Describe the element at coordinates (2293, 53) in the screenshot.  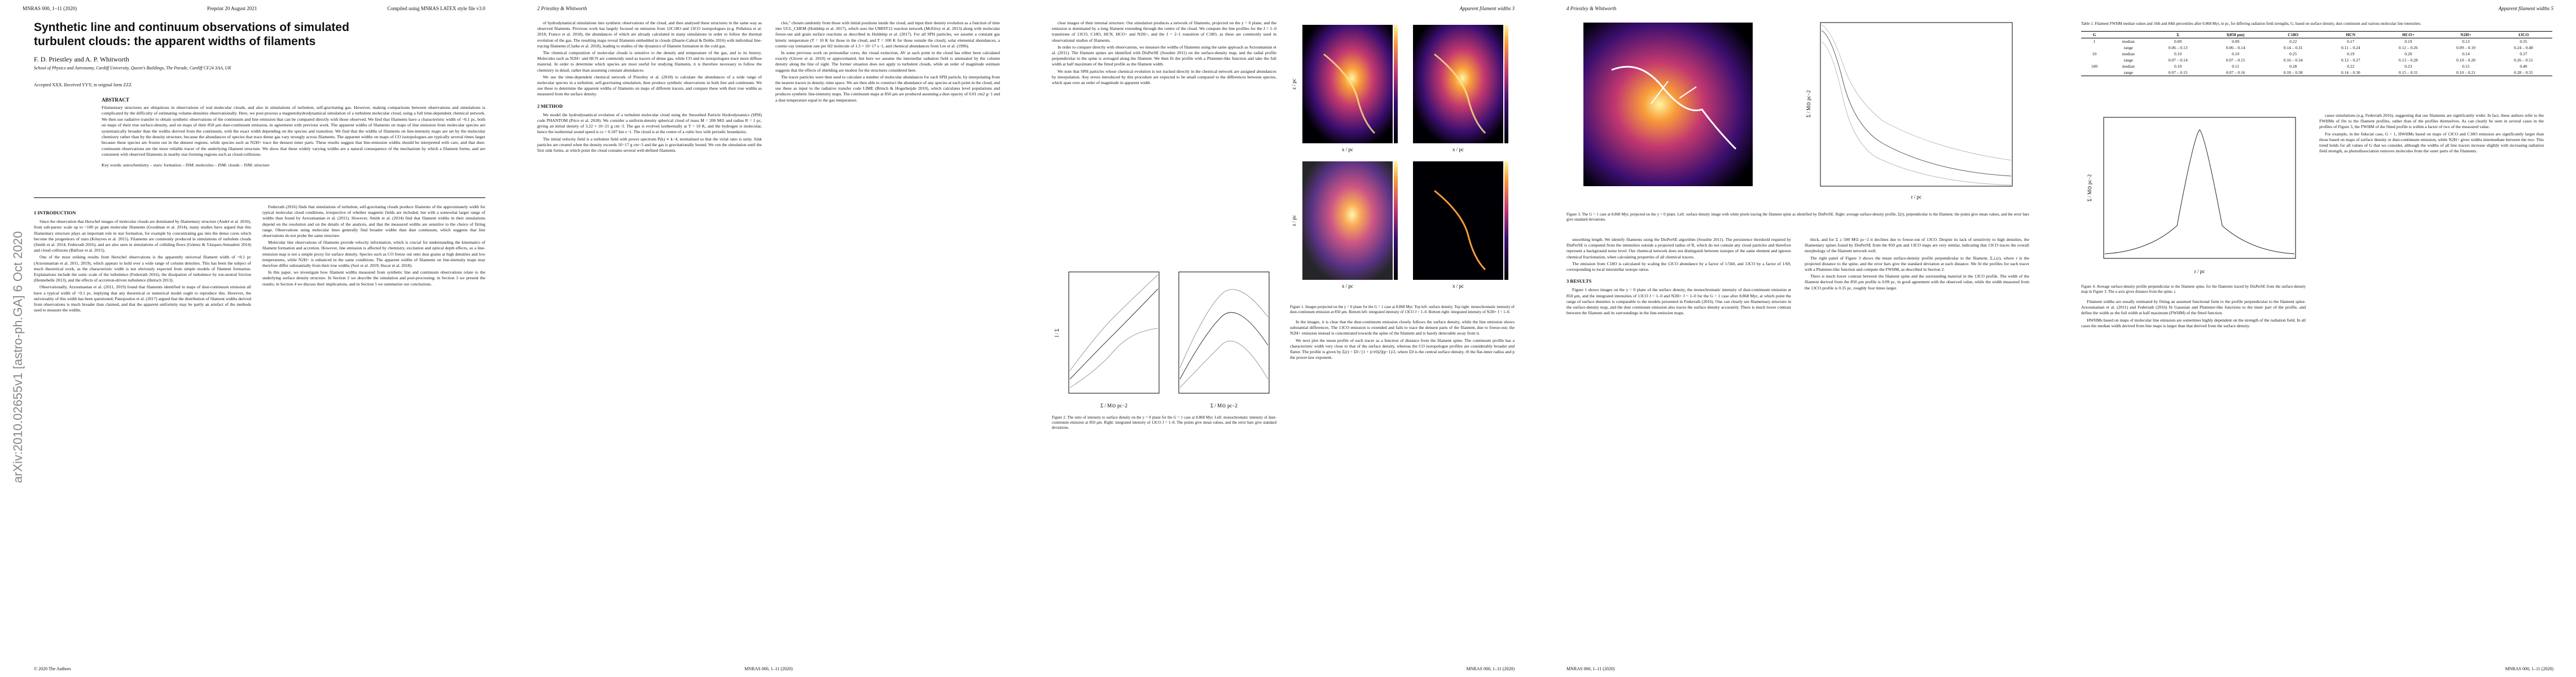
I see `table-cell: 0.25` at that location.